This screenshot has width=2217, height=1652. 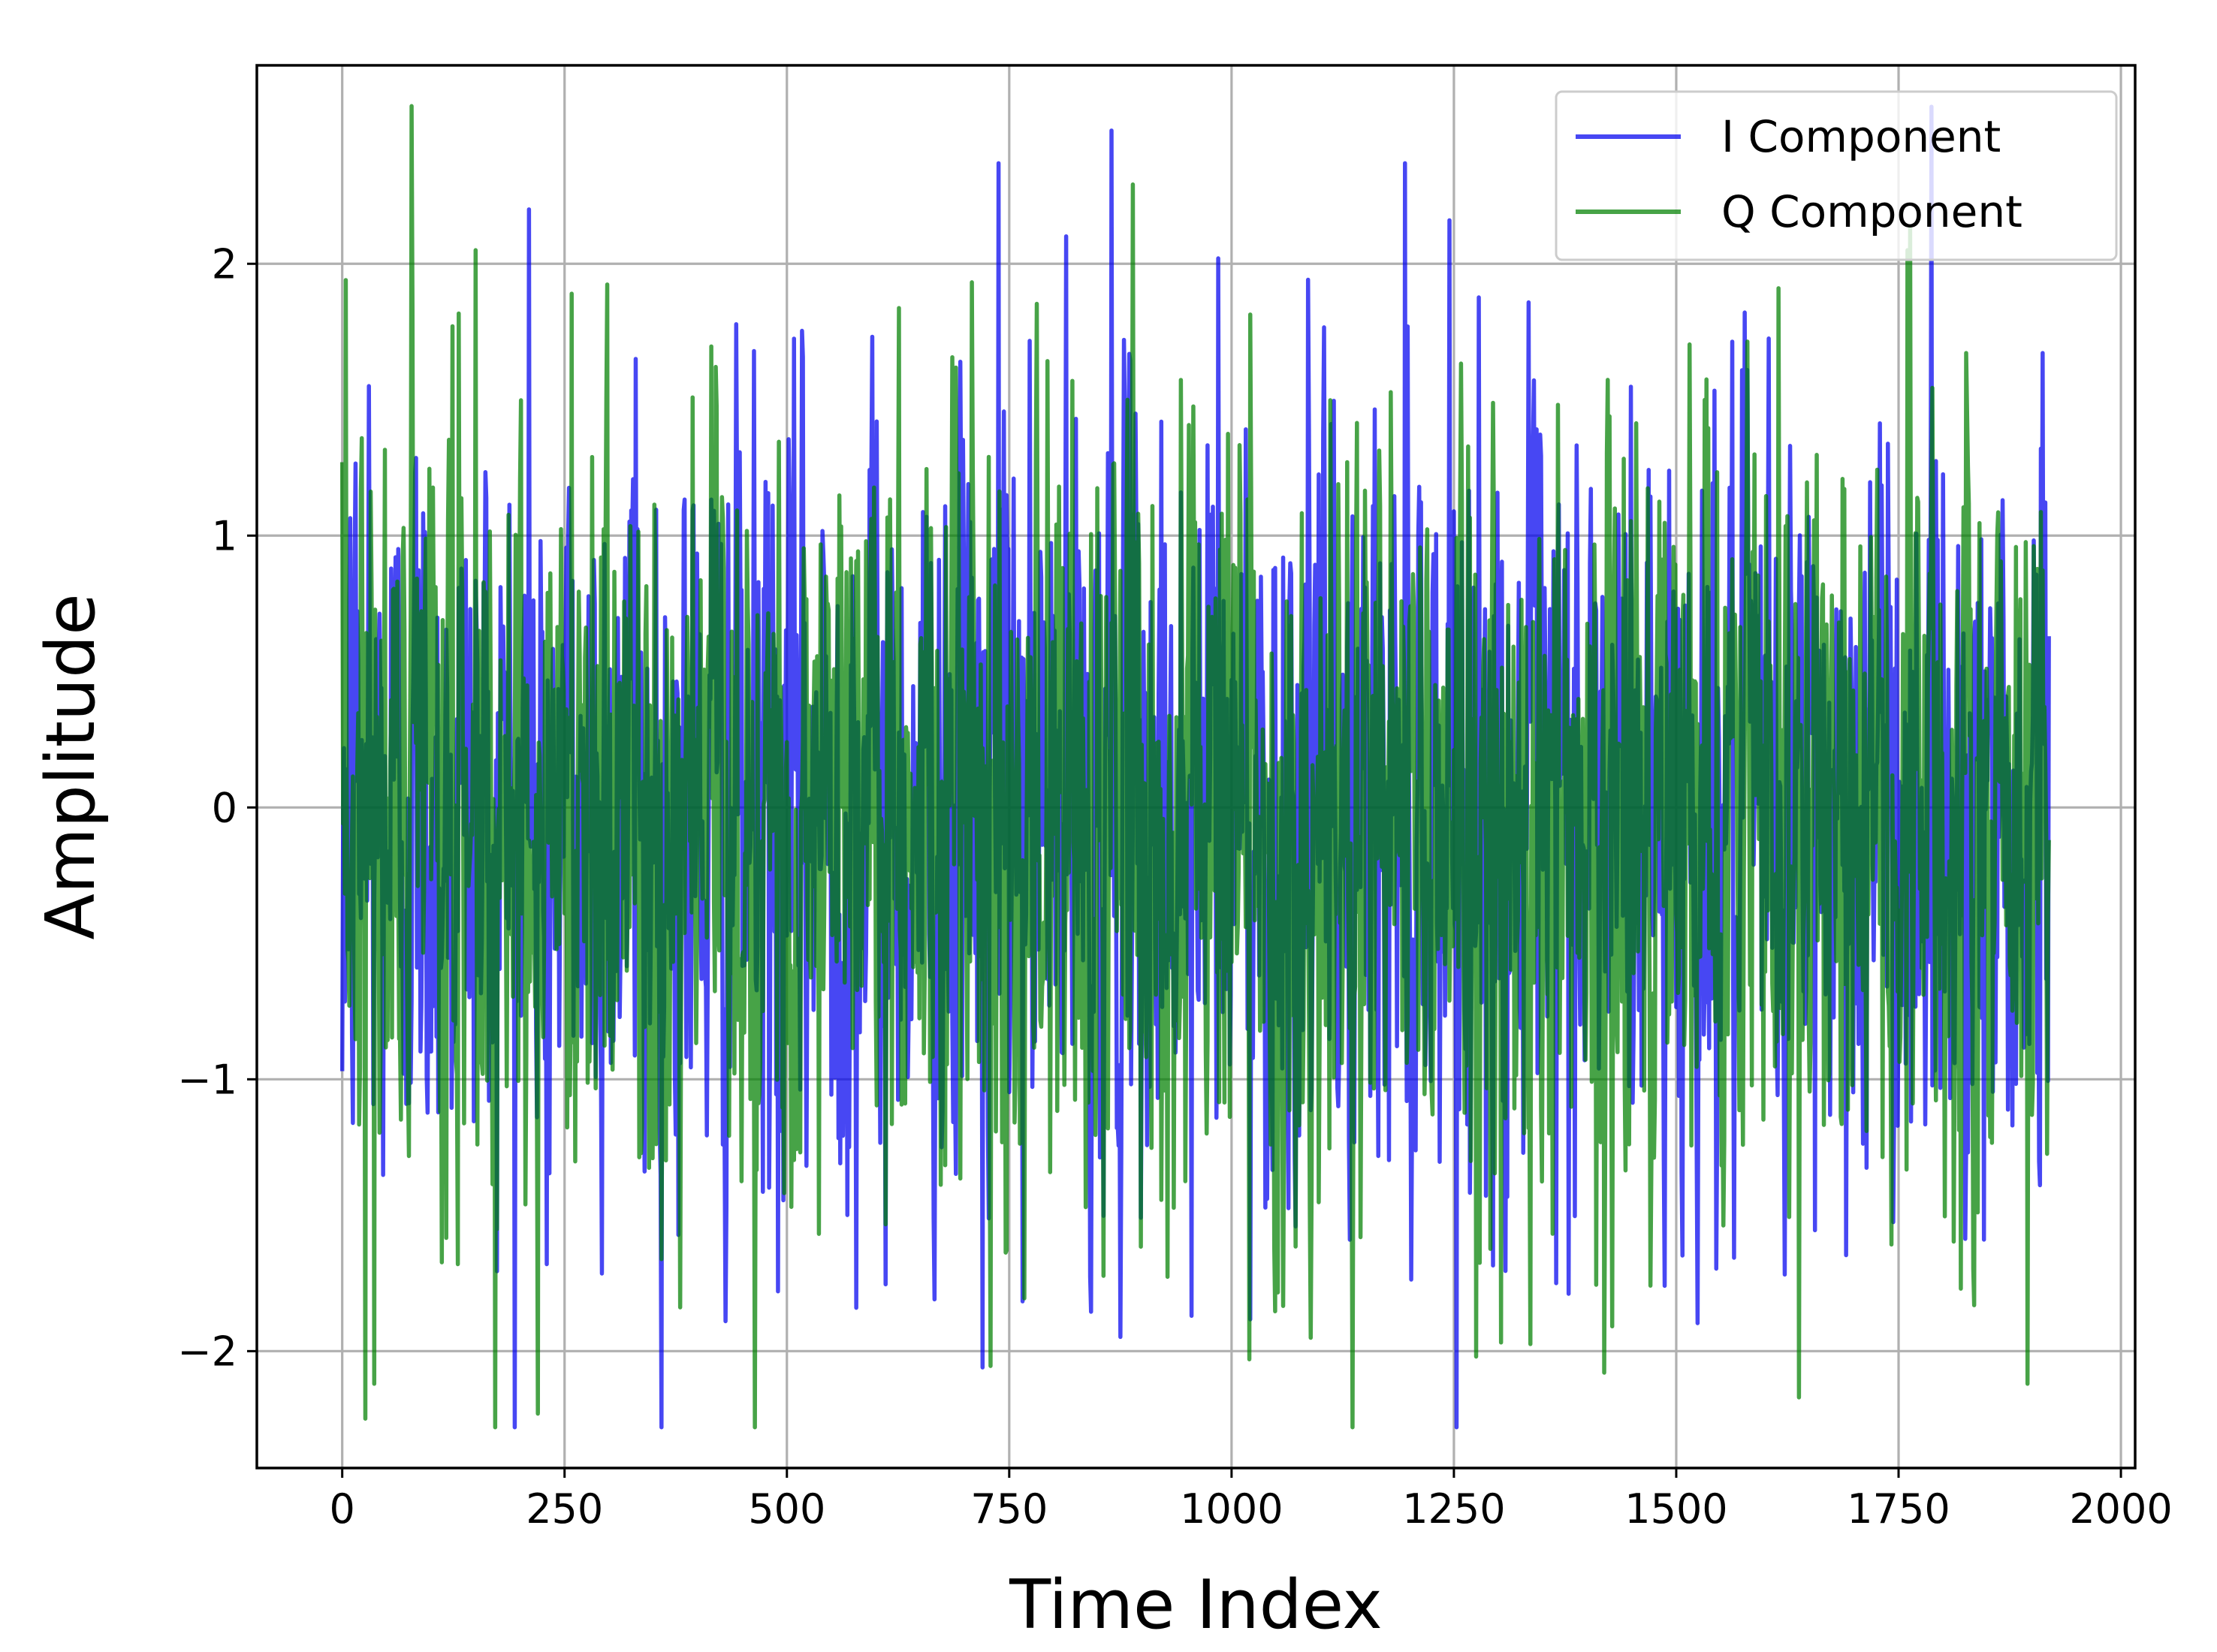 I want to click on x-tick-label: 0, so click(x=342, y=1509).